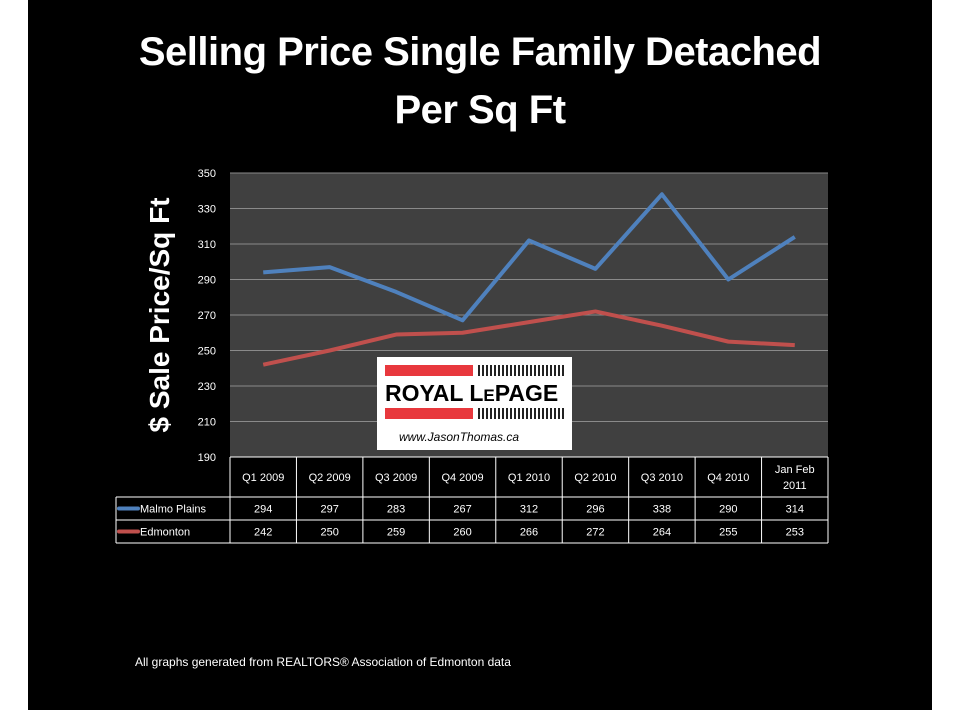 This screenshot has height=720, width=960. Describe the element at coordinates (396, 478) in the screenshot. I see `x-tick-label: Q3 2009` at that location.